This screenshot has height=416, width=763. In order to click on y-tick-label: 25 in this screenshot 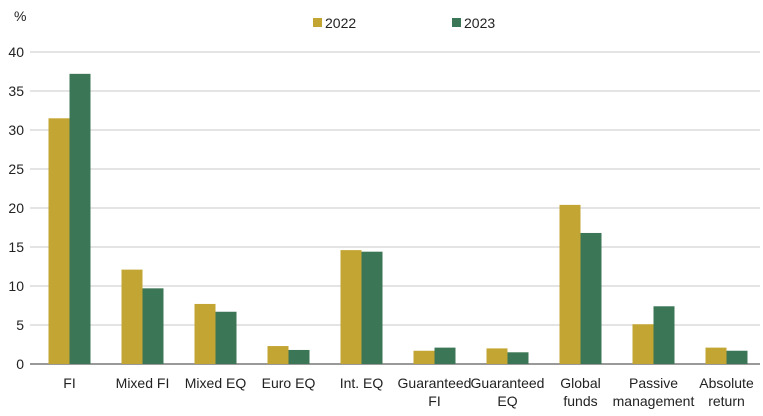, I will do `click(16, 169)`.